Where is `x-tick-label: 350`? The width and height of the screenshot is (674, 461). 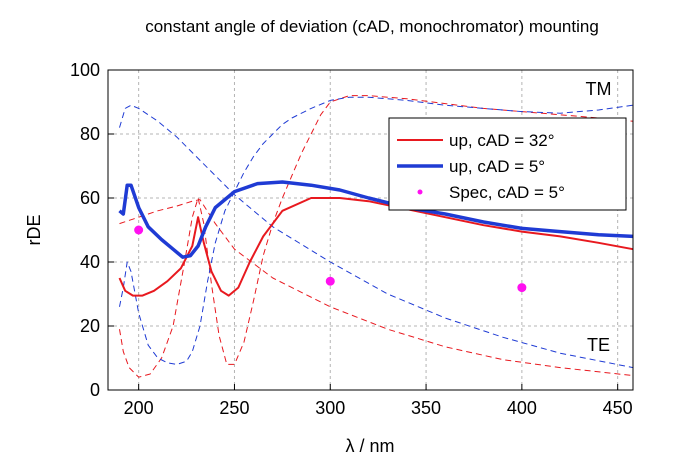
x-tick-label: 350 is located at coordinates (426, 408).